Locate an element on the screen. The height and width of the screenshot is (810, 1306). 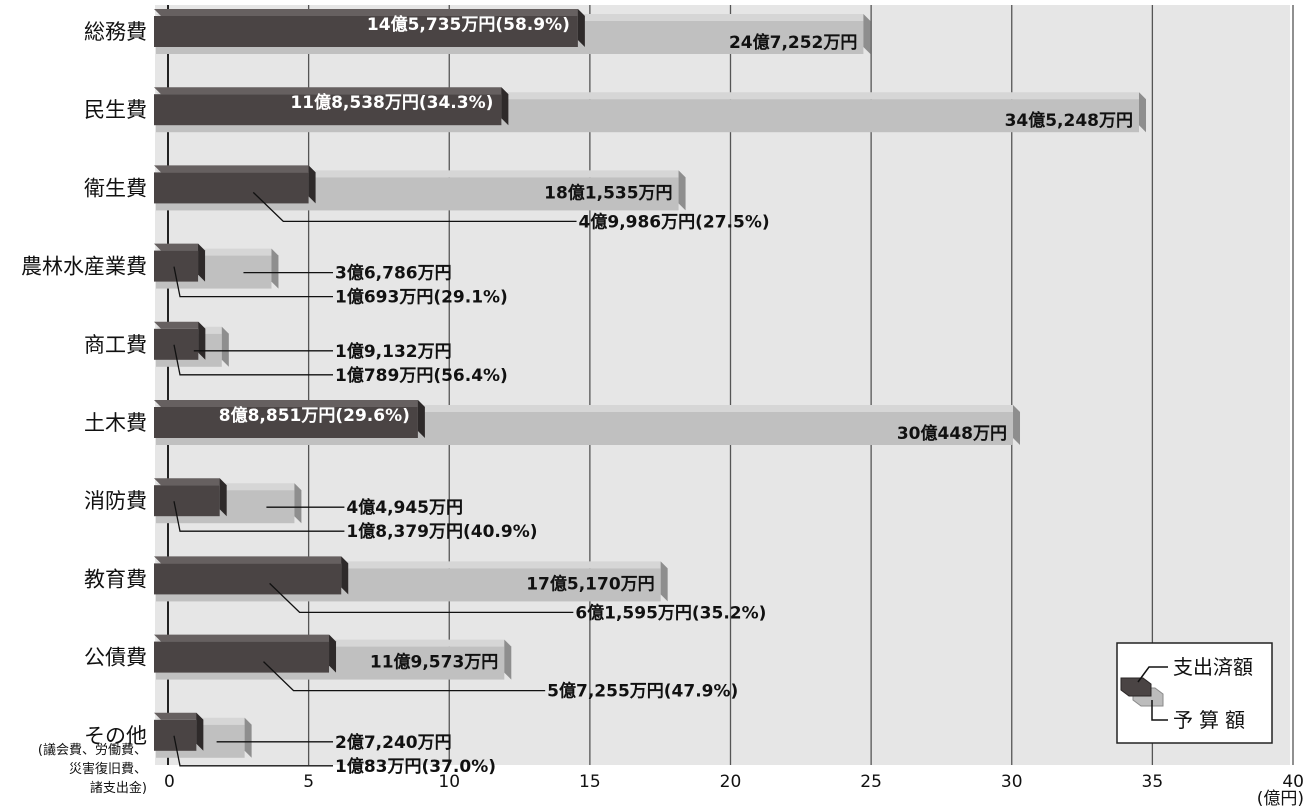
category-label: 教育費 is located at coordinates (115, 579).